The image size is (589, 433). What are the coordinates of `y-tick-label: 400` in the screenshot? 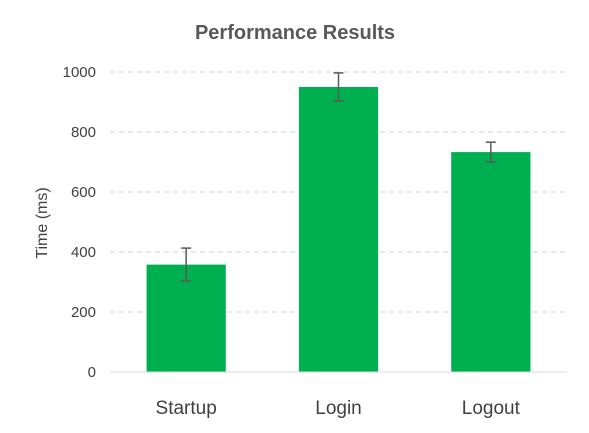 It's located at (83, 252).